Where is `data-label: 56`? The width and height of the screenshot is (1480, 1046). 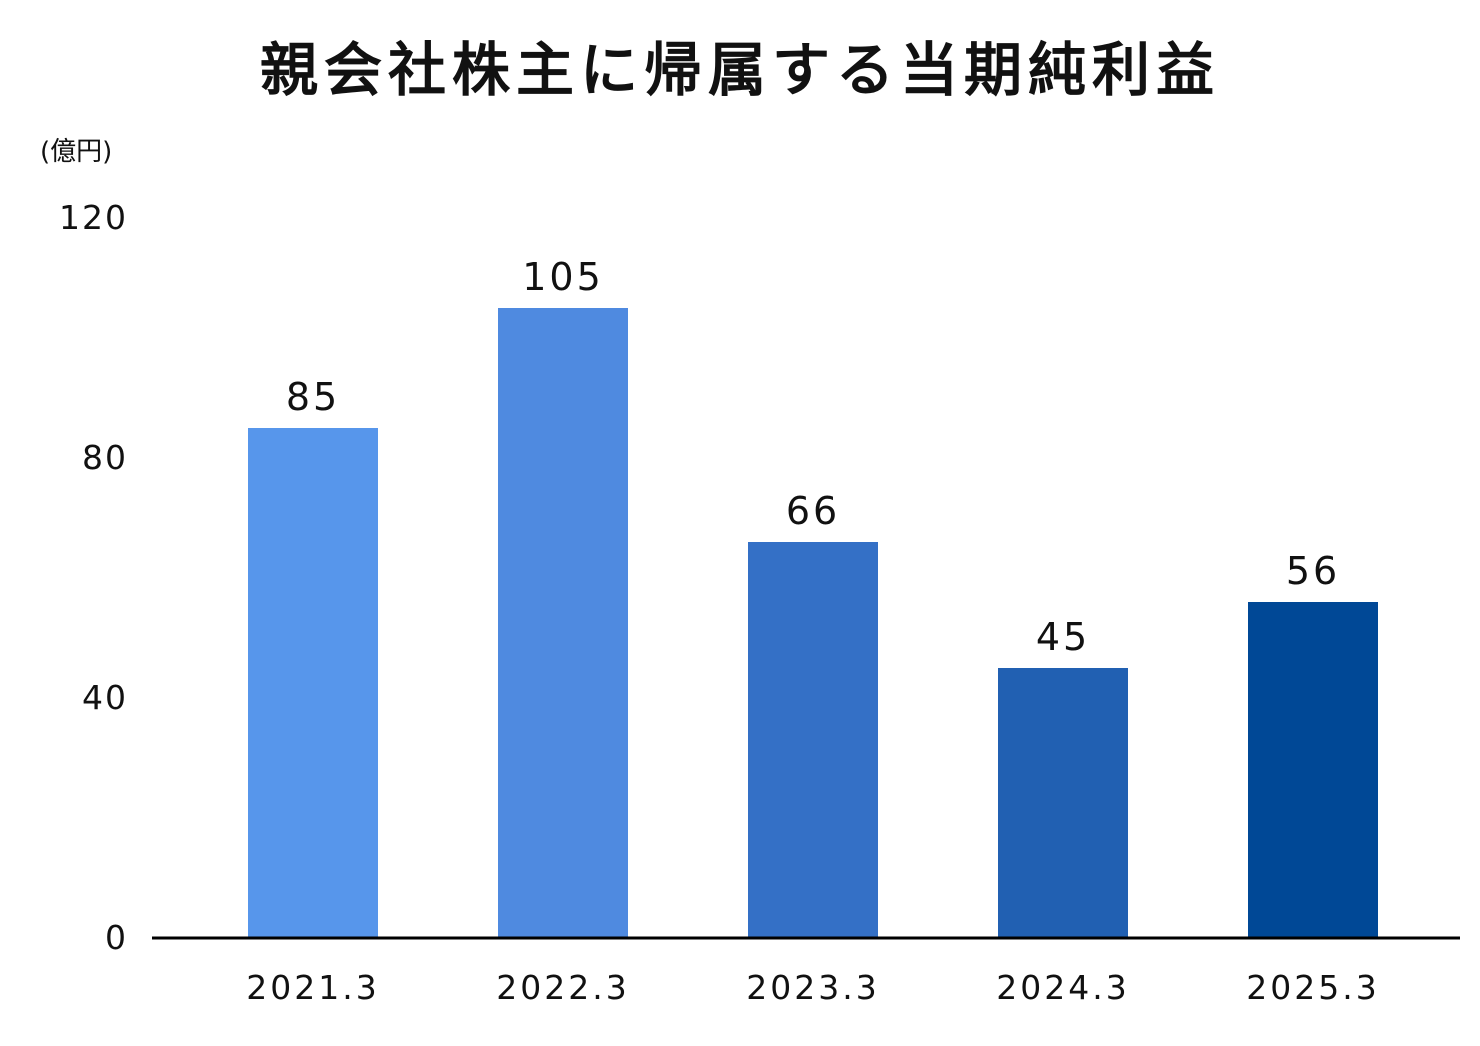
data-label: 56 is located at coordinates (1313, 571).